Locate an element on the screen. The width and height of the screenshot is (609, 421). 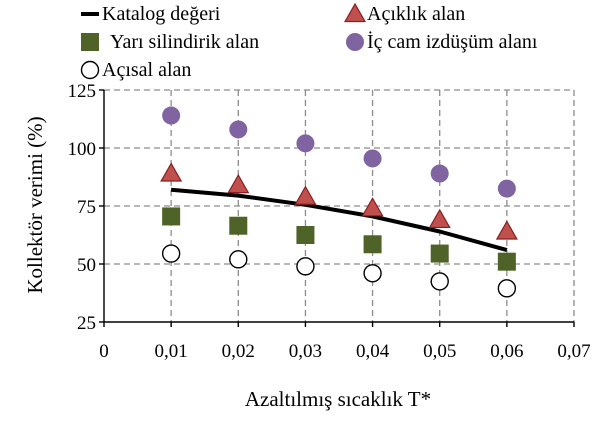
legend-item: Açıklık alan is located at coordinates (404, 13).